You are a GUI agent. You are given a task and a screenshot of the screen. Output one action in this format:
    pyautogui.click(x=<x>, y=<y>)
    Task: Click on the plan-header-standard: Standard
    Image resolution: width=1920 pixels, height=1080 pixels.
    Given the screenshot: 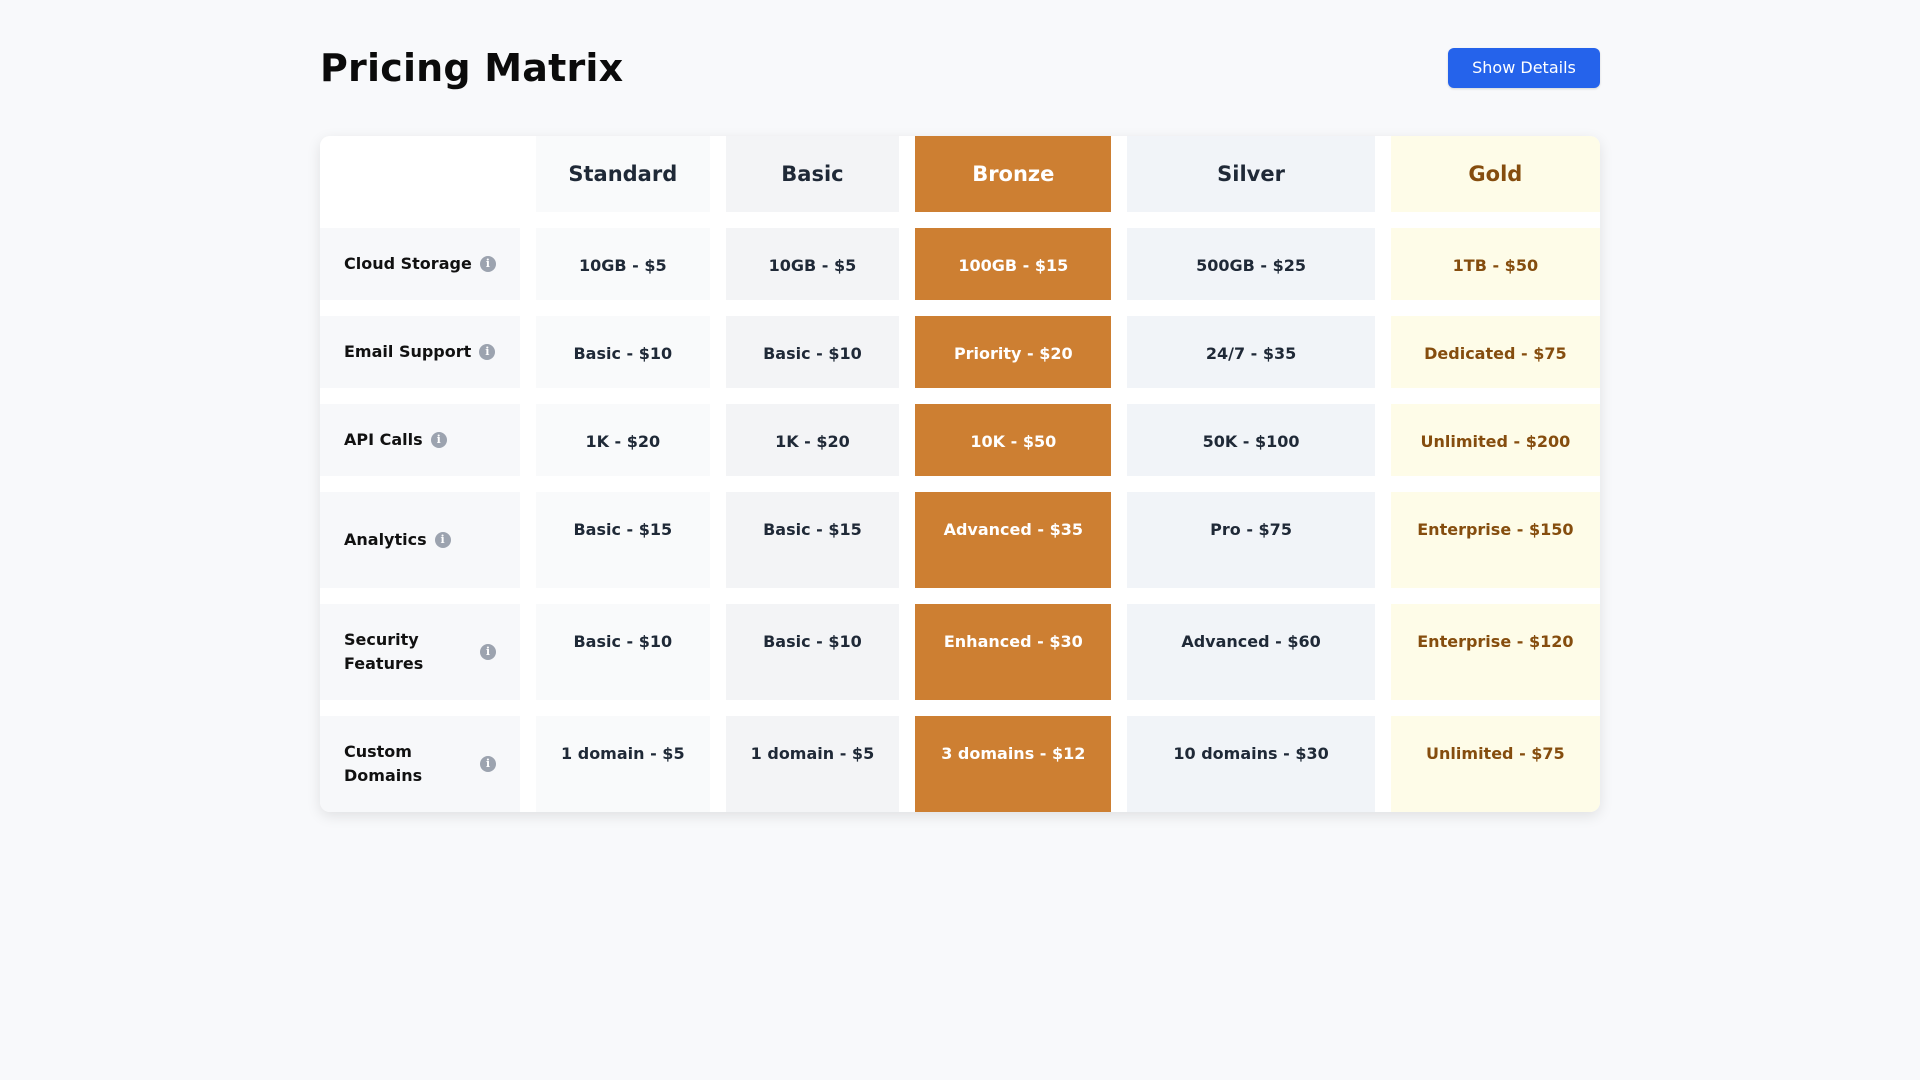 What is the action you would take?
    pyautogui.click(x=623, y=174)
    